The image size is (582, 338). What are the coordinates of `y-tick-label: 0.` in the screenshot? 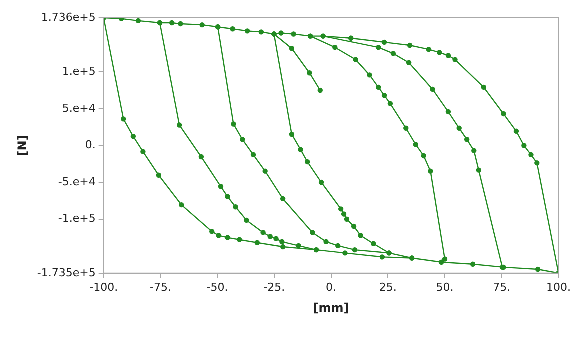 It's located at (90, 145).